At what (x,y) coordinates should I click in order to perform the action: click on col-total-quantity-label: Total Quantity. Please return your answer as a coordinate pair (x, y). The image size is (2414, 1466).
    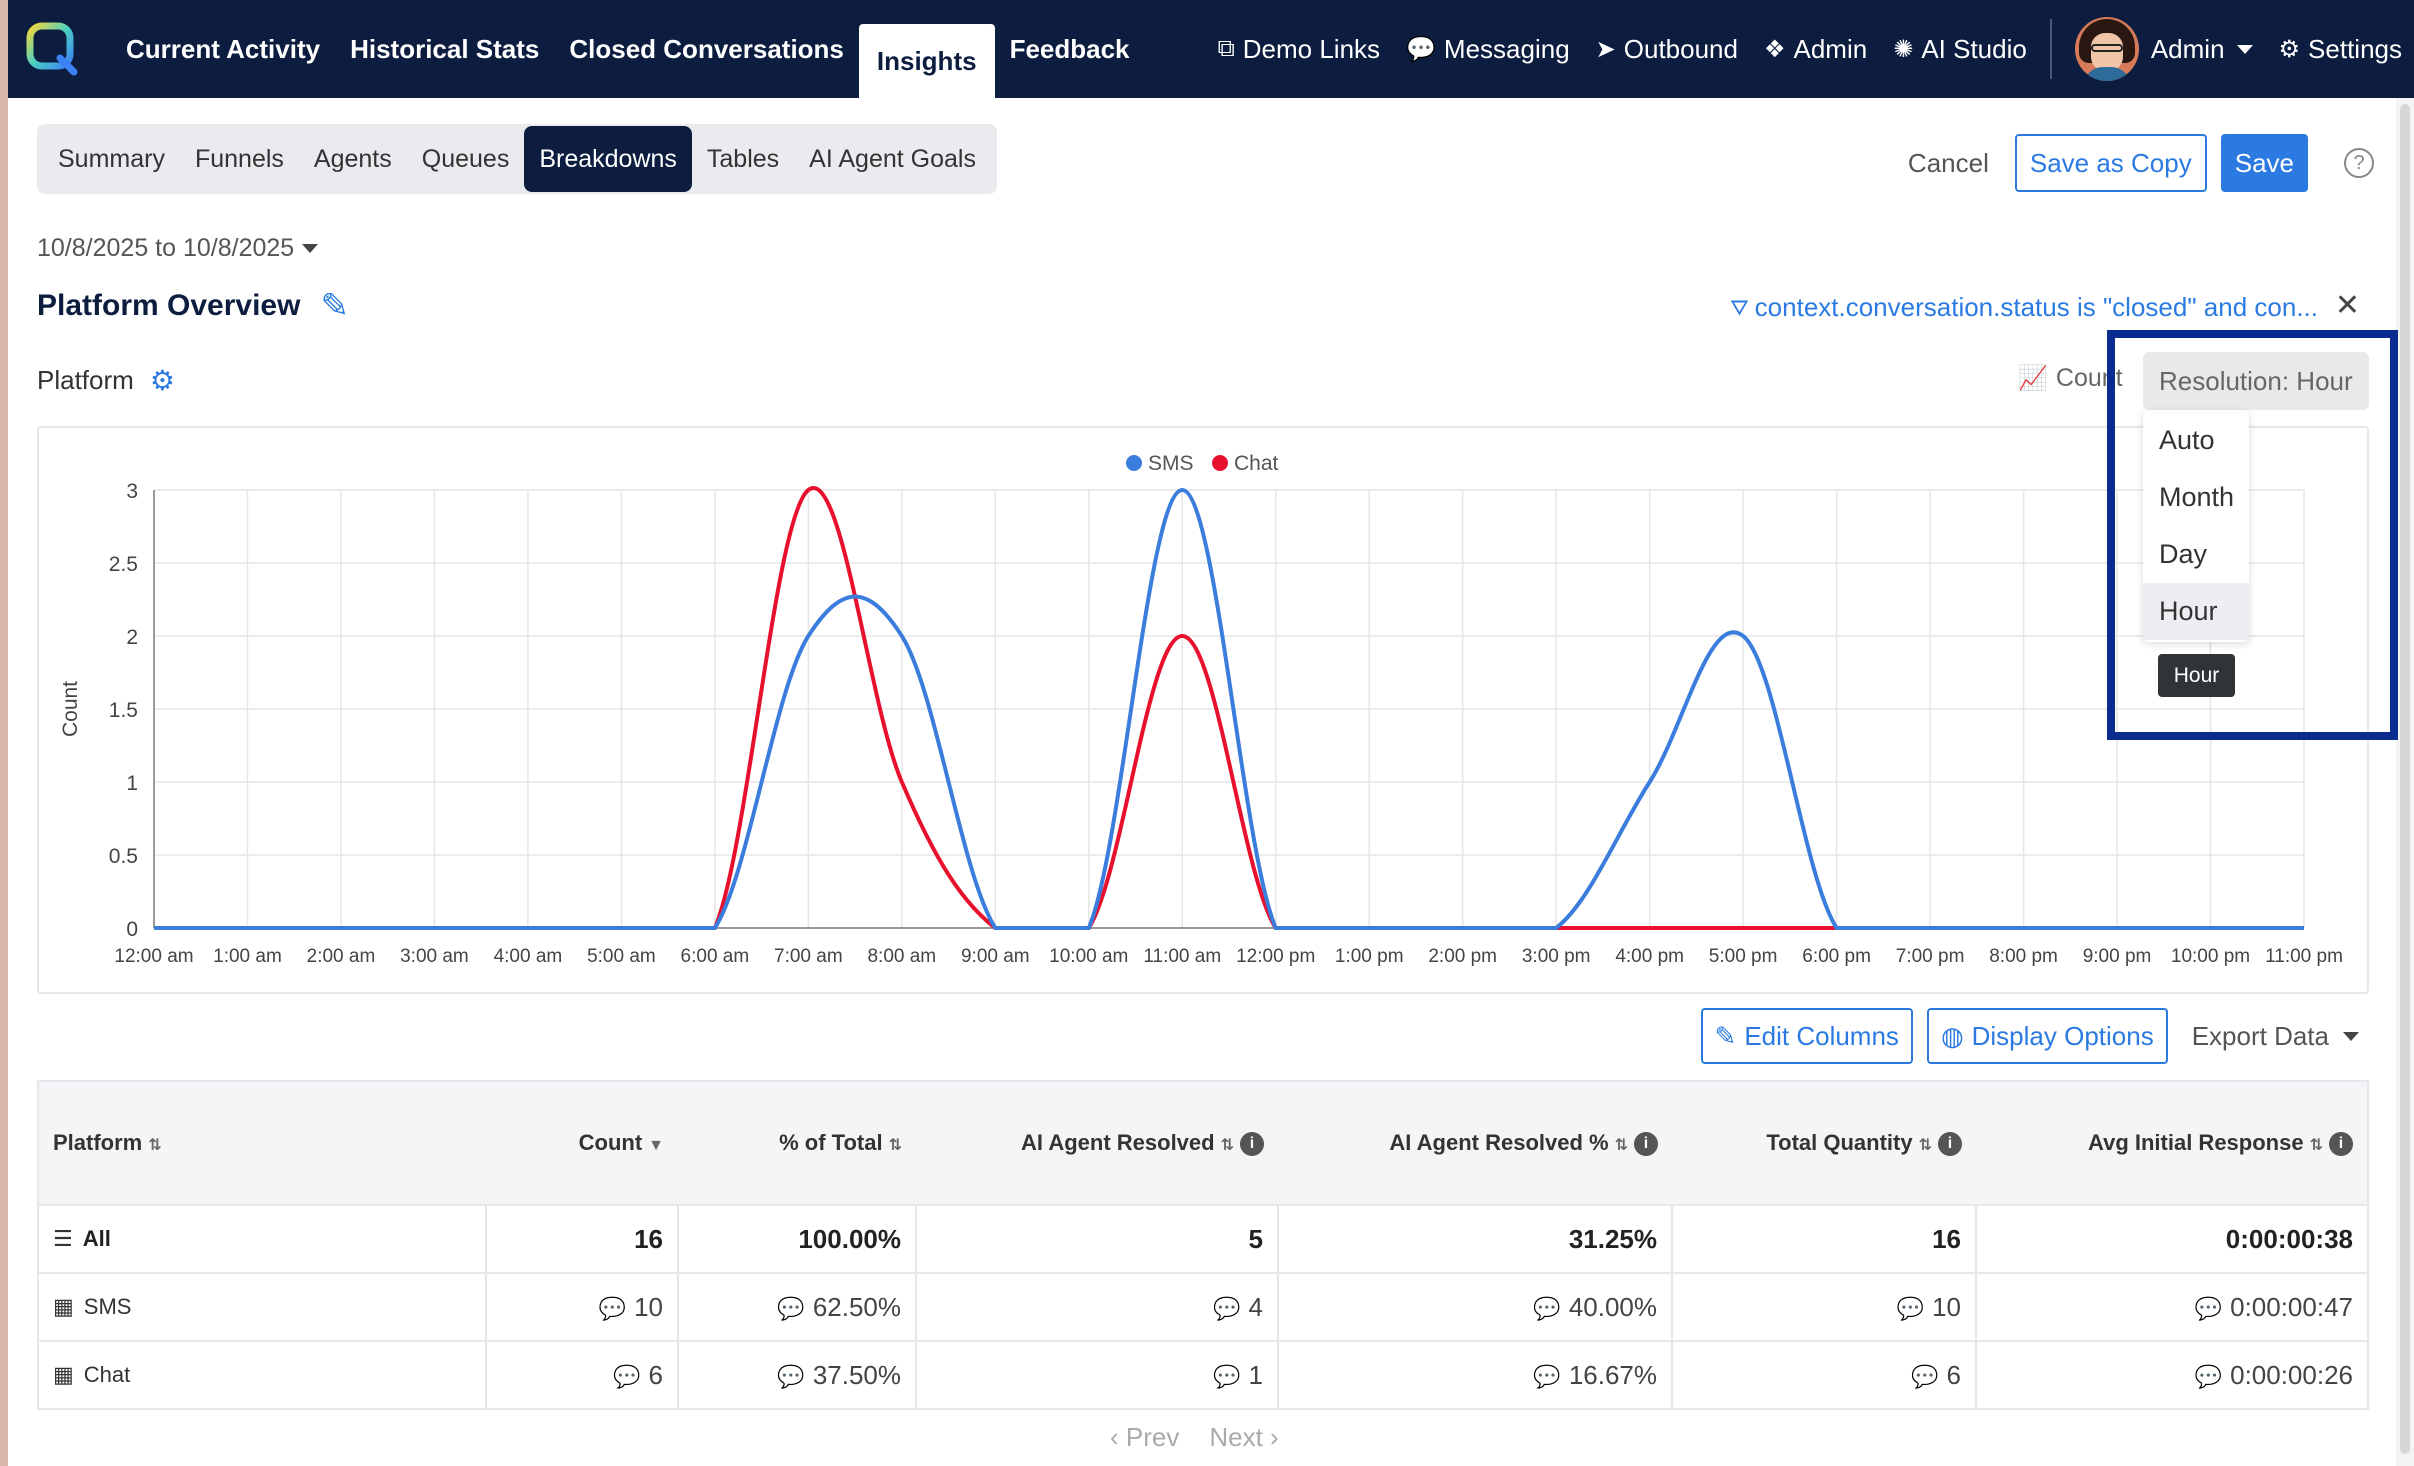
    Looking at the image, I should click on (1839, 1142).